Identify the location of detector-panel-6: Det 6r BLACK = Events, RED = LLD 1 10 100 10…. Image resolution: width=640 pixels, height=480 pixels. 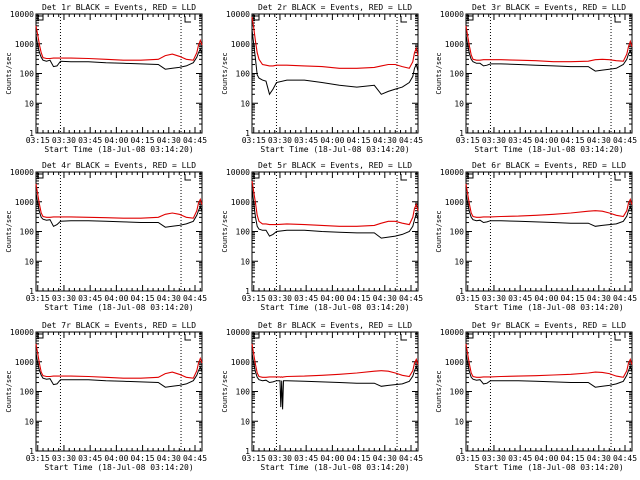
(536, 236).